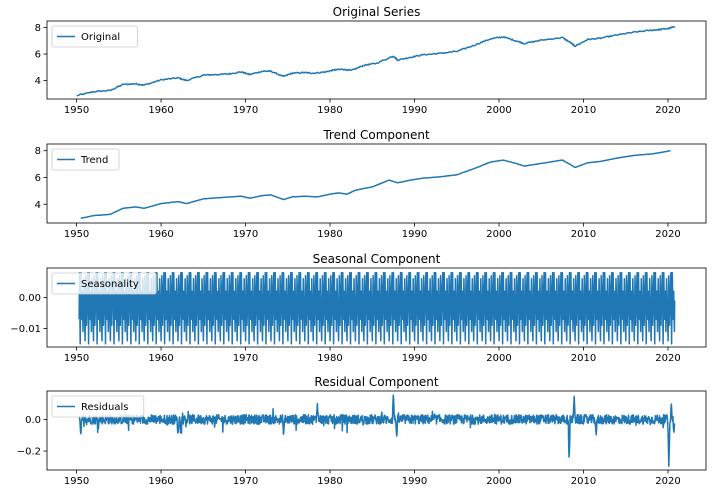 The image size is (712, 496). I want to click on axes-frame, so click(376, 60).